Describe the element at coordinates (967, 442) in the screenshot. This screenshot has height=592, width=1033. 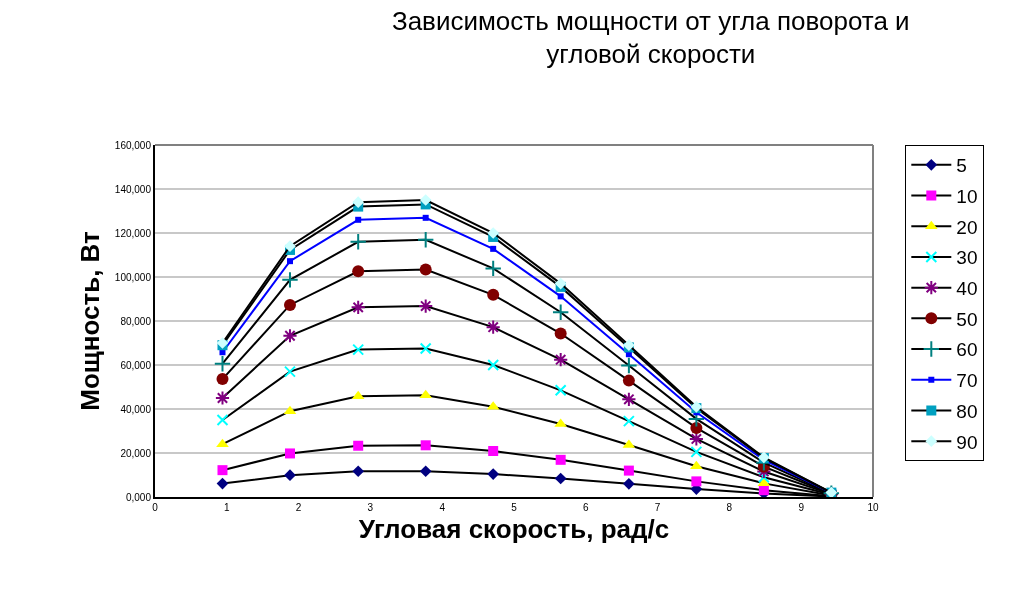
I see `legend-label: 90` at that location.